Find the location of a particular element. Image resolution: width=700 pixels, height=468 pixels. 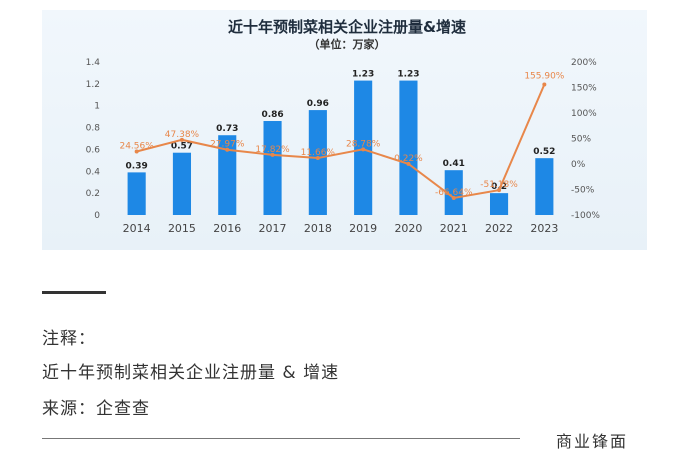

y-tick-label: 1.4 is located at coordinates (93, 63).